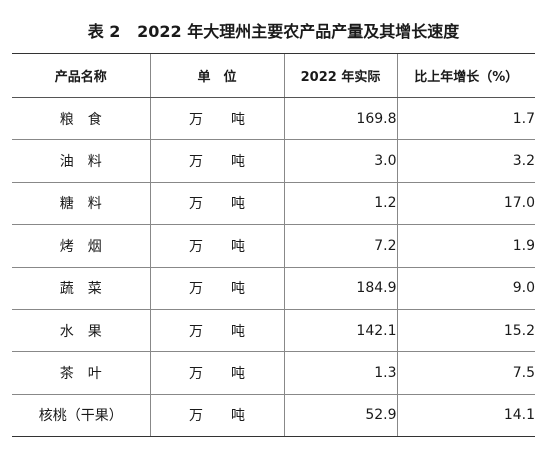 This screenshot has width=547, height=465. Describe the element at coordinates (81, 246) in the screenshot. I see `product-name: 烤 烟` at that location.